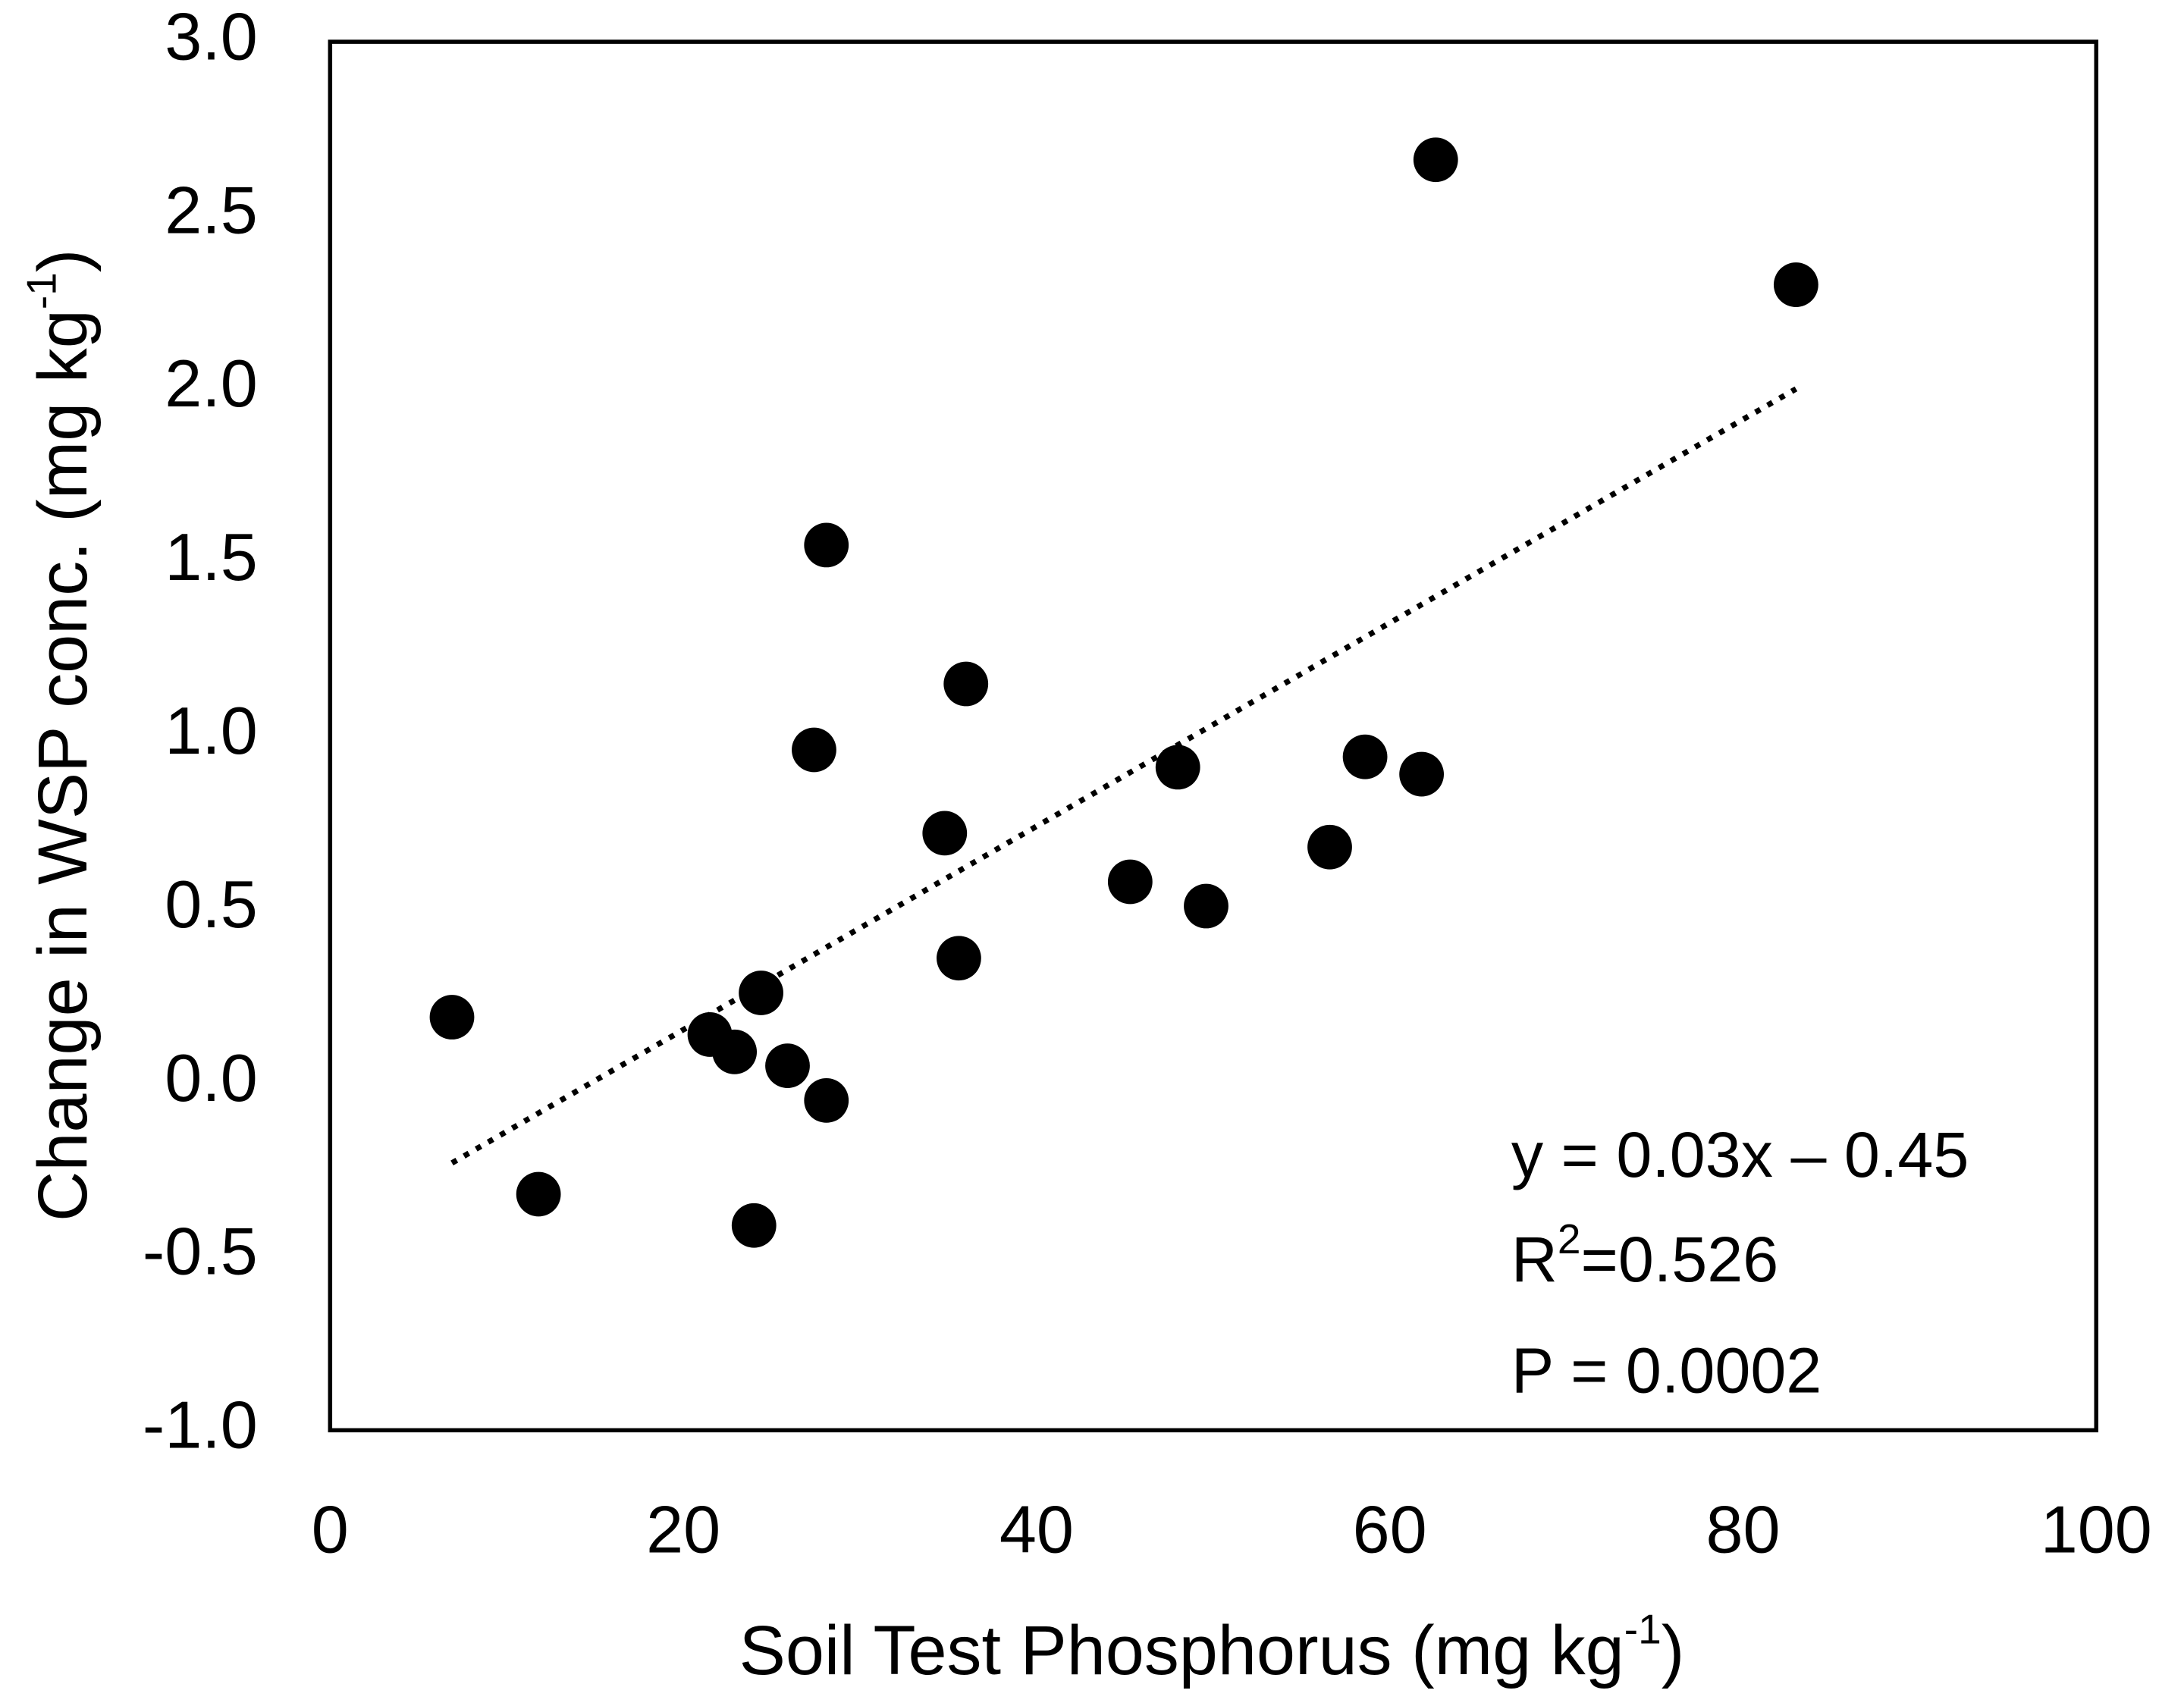 The image size is (2184, 1706). I want to click on x-title-text: Soil Test Phosphorus (mg kg, so click(1181, 1650).